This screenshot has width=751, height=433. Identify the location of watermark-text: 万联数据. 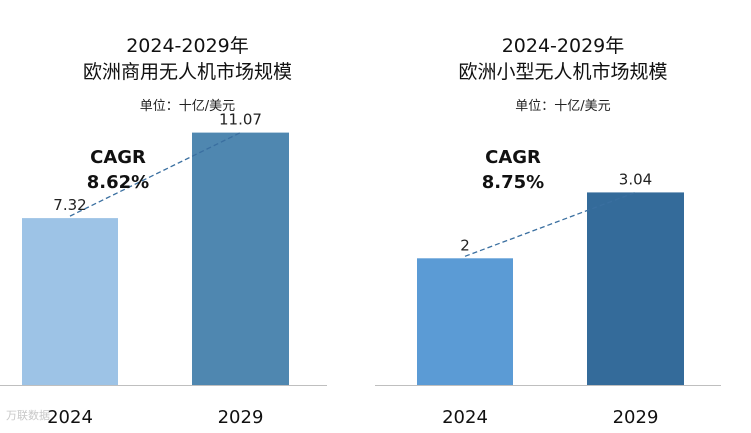
(28, 415).